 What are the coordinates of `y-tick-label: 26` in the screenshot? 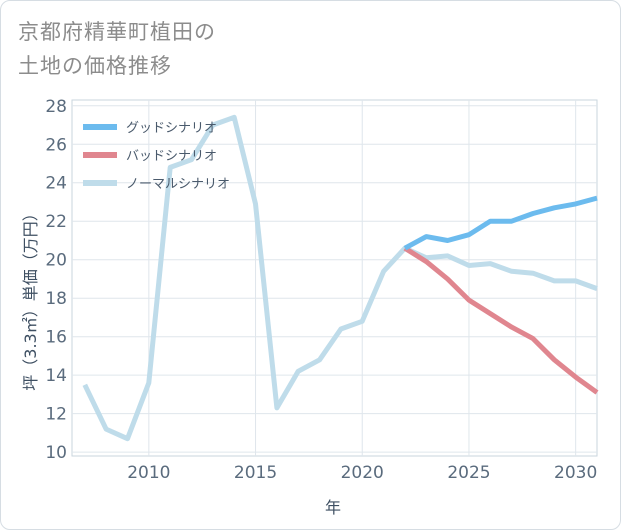 It's located at (56, 145).